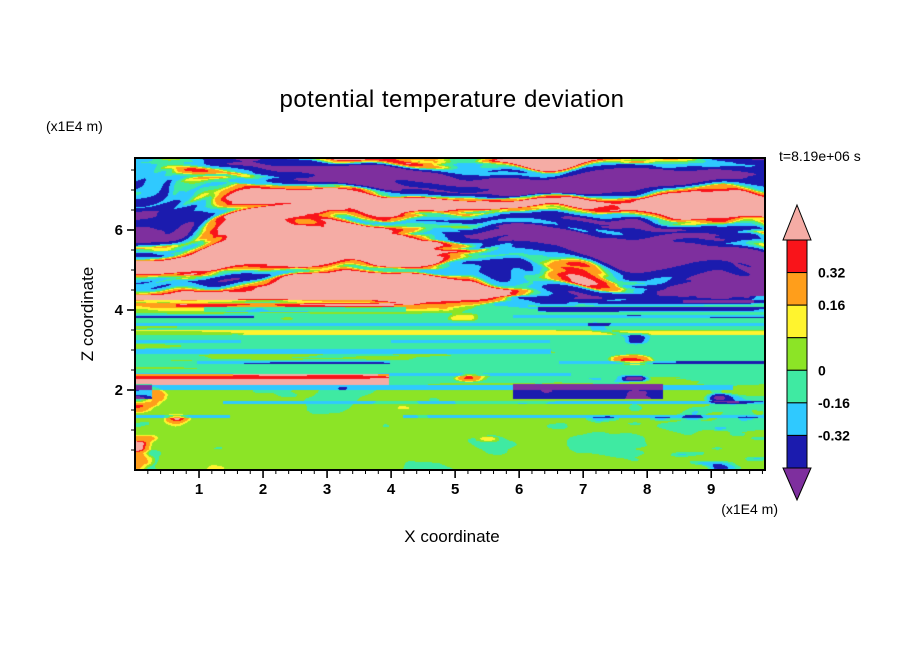 The width and height of the screenshot is (904, 654). What do you see at coordinates (822, 370) in the screenshot?
I see `colorbar-tick-label: 0` at bounding box center [822, 370].